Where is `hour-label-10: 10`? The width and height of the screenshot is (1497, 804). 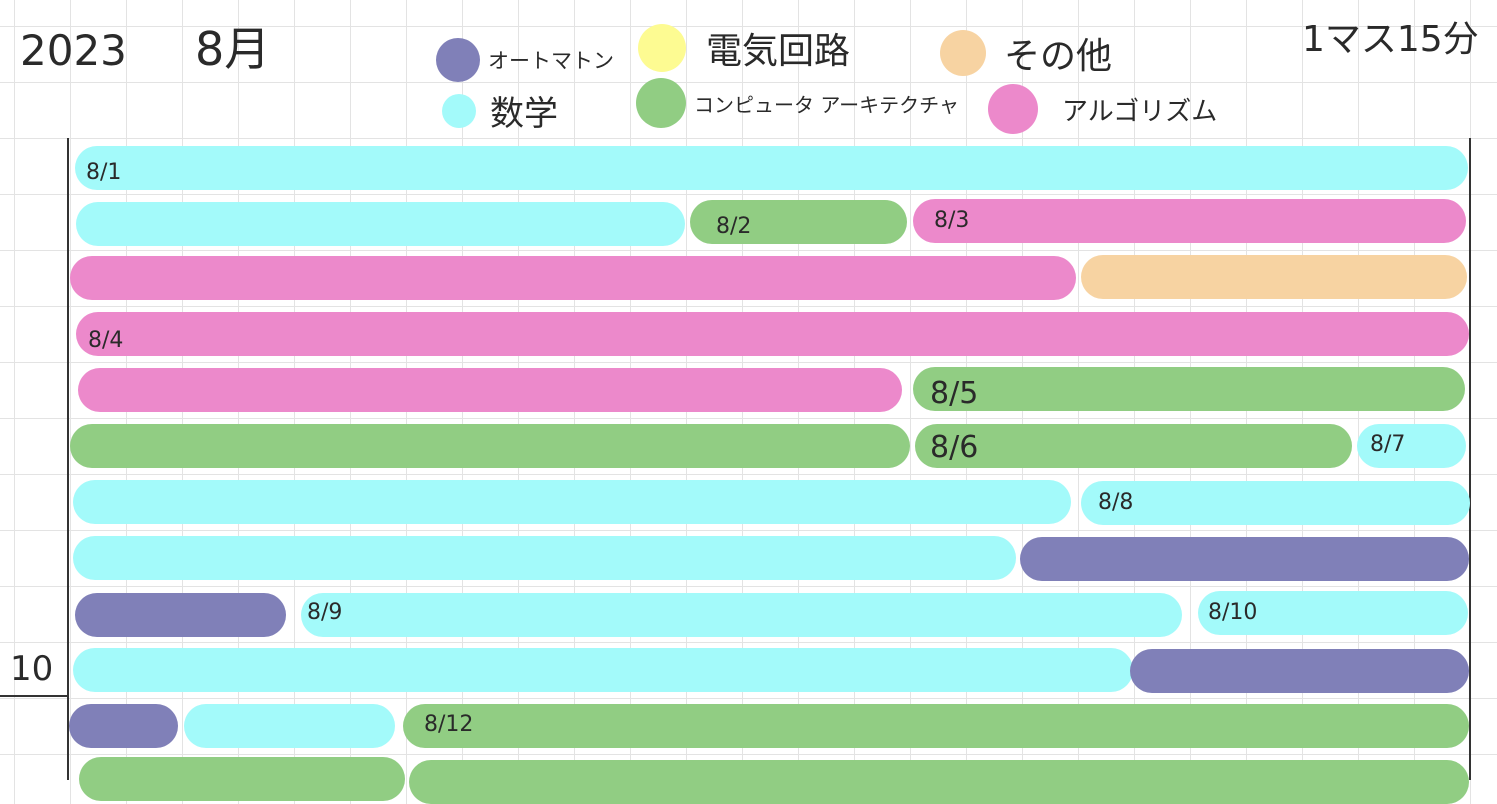
hour-label-10: 10 is located at coordinates (32, 669).